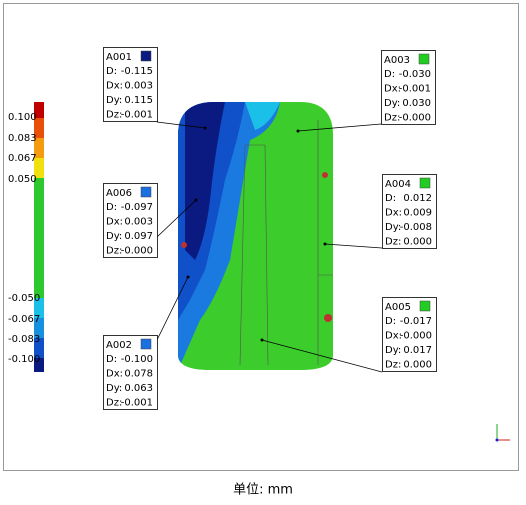 This screenshot has width=526, height=505. I want to click on legend-label: 0.050, so click(22, 179).